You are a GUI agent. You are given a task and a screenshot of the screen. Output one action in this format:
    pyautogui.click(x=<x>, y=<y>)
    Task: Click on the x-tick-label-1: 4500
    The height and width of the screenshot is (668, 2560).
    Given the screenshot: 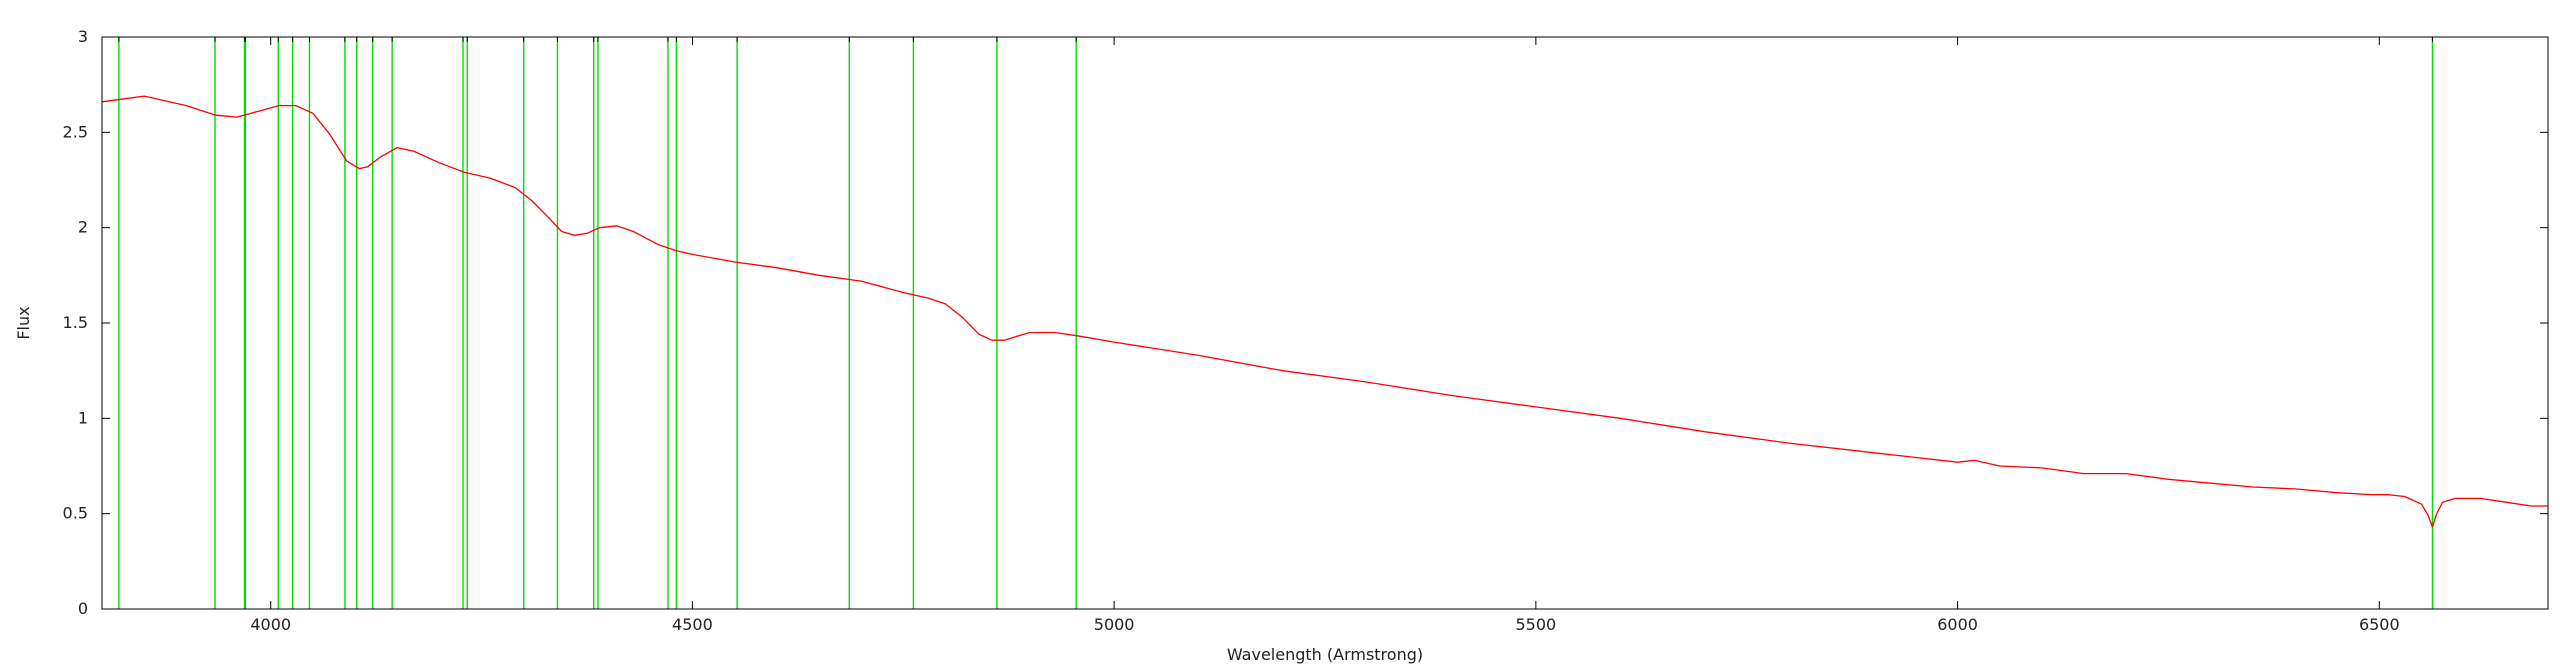 What is the action you would take?
    pyautogui.click(x=692, y=624)
    